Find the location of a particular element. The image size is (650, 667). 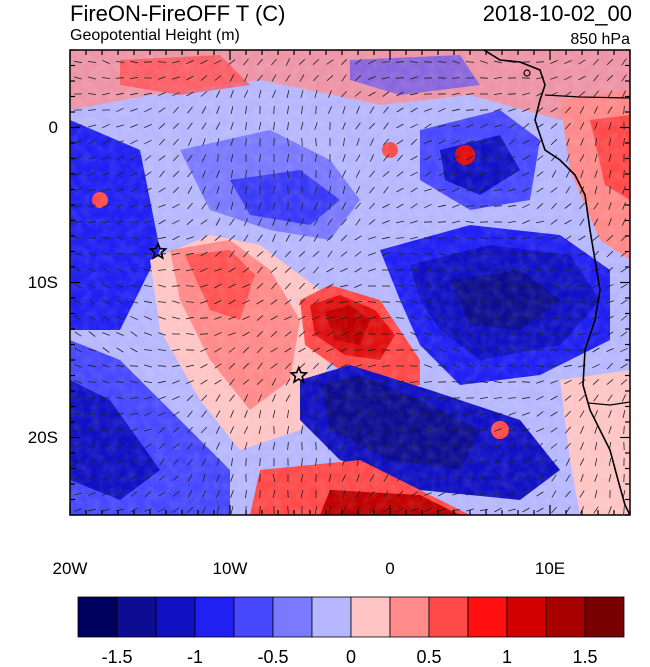

colorbar-label: 0.5 is located at coordinates (428, 657).